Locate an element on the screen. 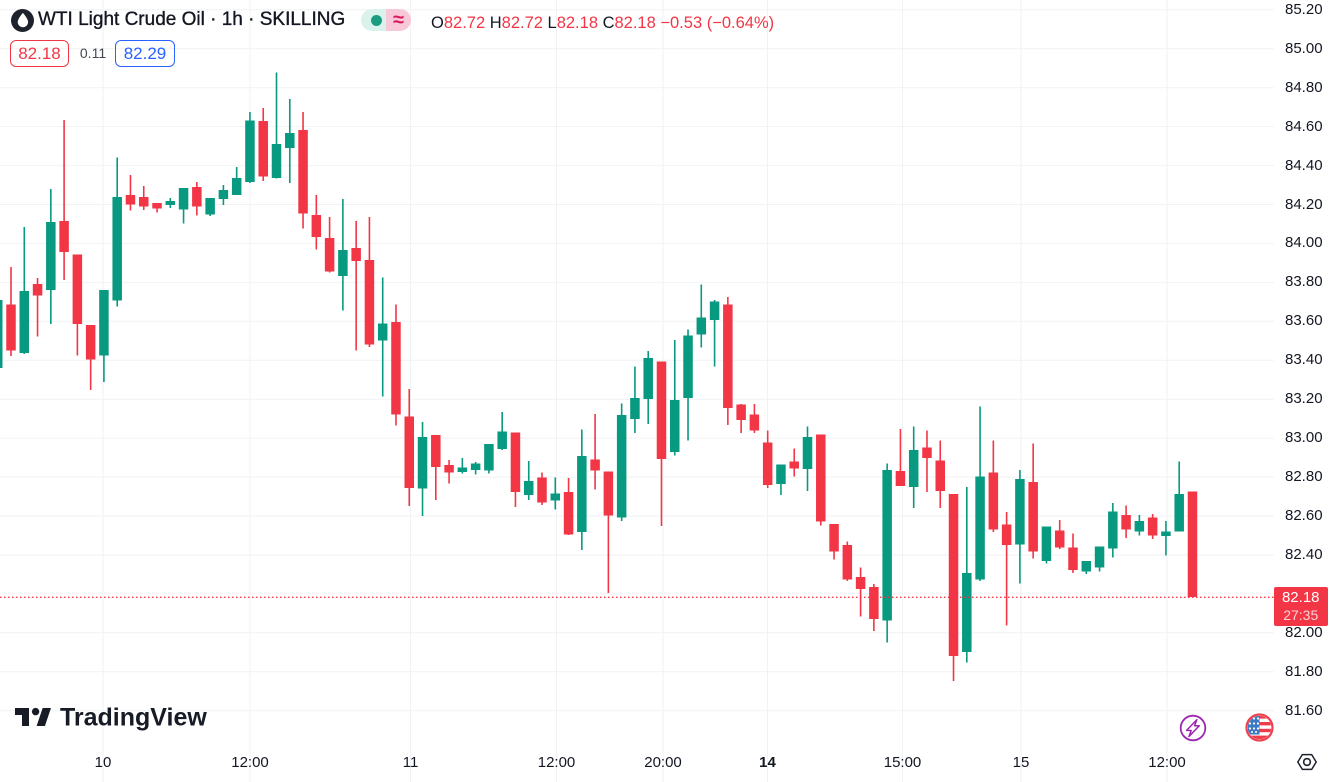  svg-text: TradingView is located at coordinates (133, 718).